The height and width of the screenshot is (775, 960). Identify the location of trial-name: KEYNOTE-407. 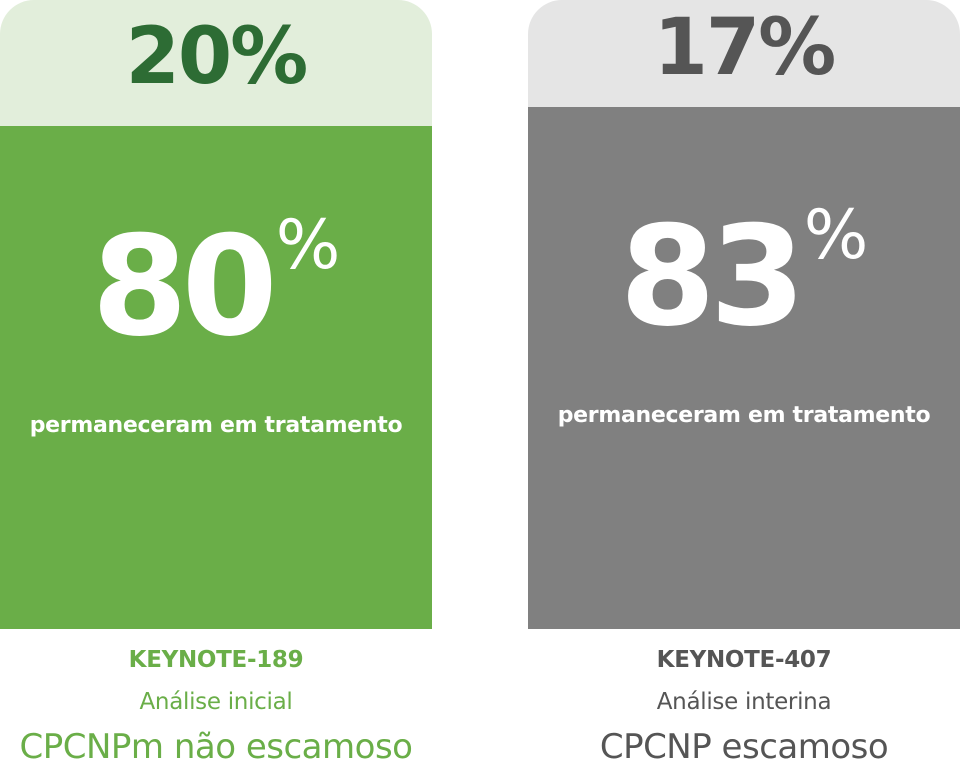
(744, 660).